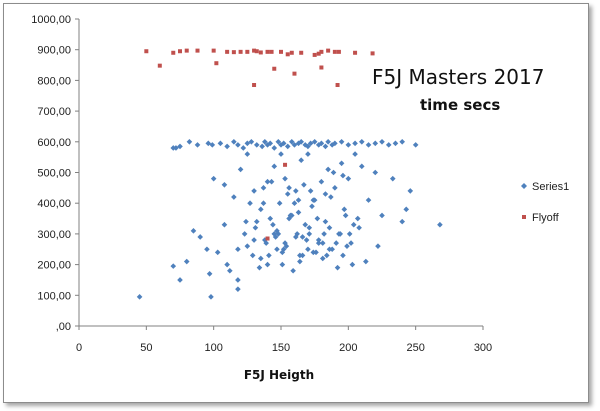 The image size is (600, 411). What do you see at coordinates (54, 112) in the screenshot?
I see `y-tick-label: 700,00` at bounding box center [54, 112].